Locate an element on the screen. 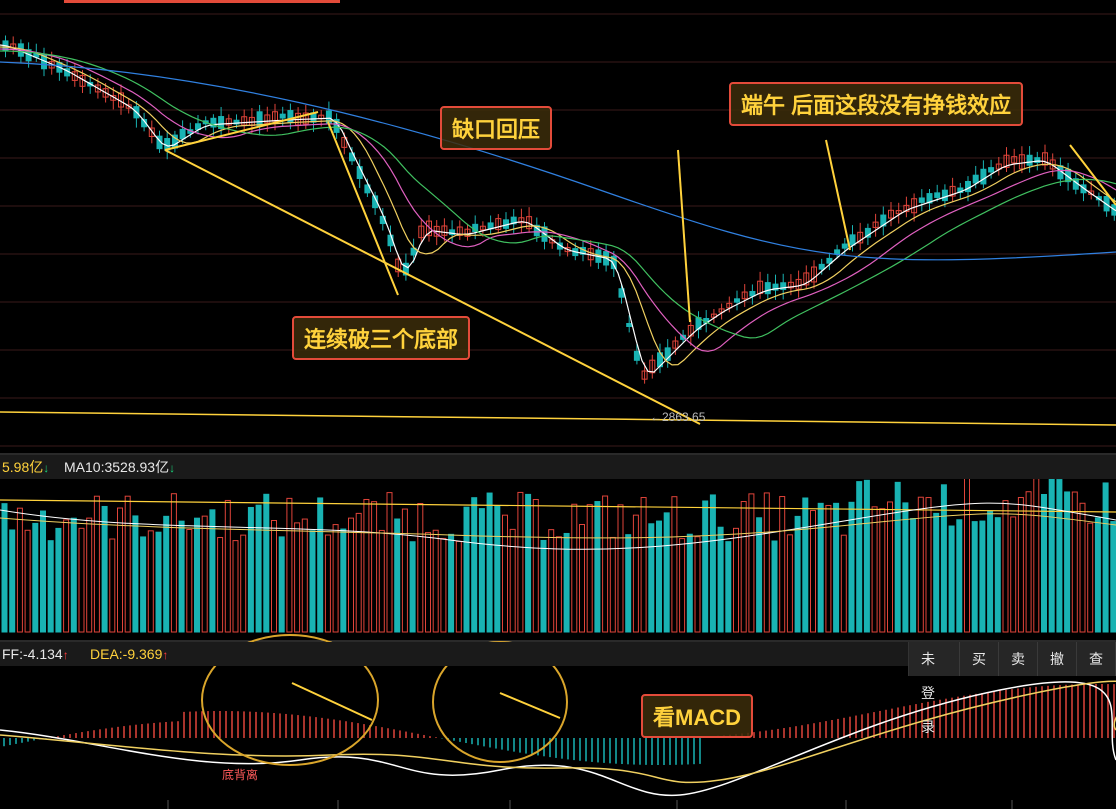 The height and width of the screenshot is (809, 1116). top-highlight-bar is located at coordinates (202, 1).